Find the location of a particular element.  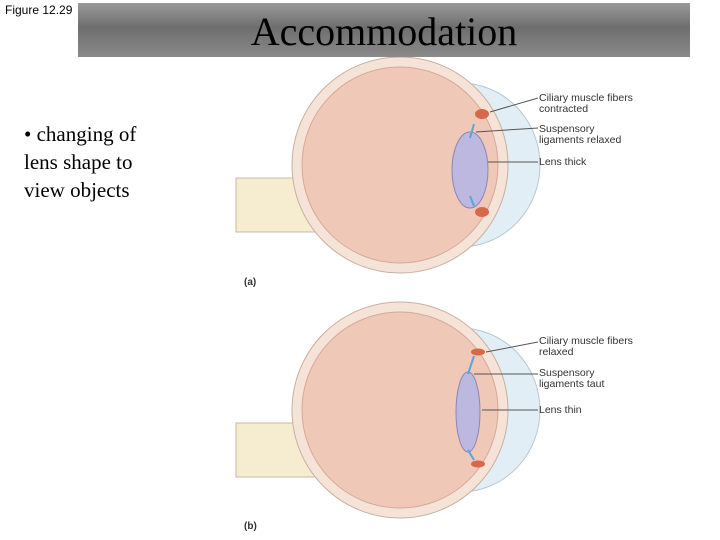

annotation: Suspensory ligaments relaxed is located at coordinates (580, 134).